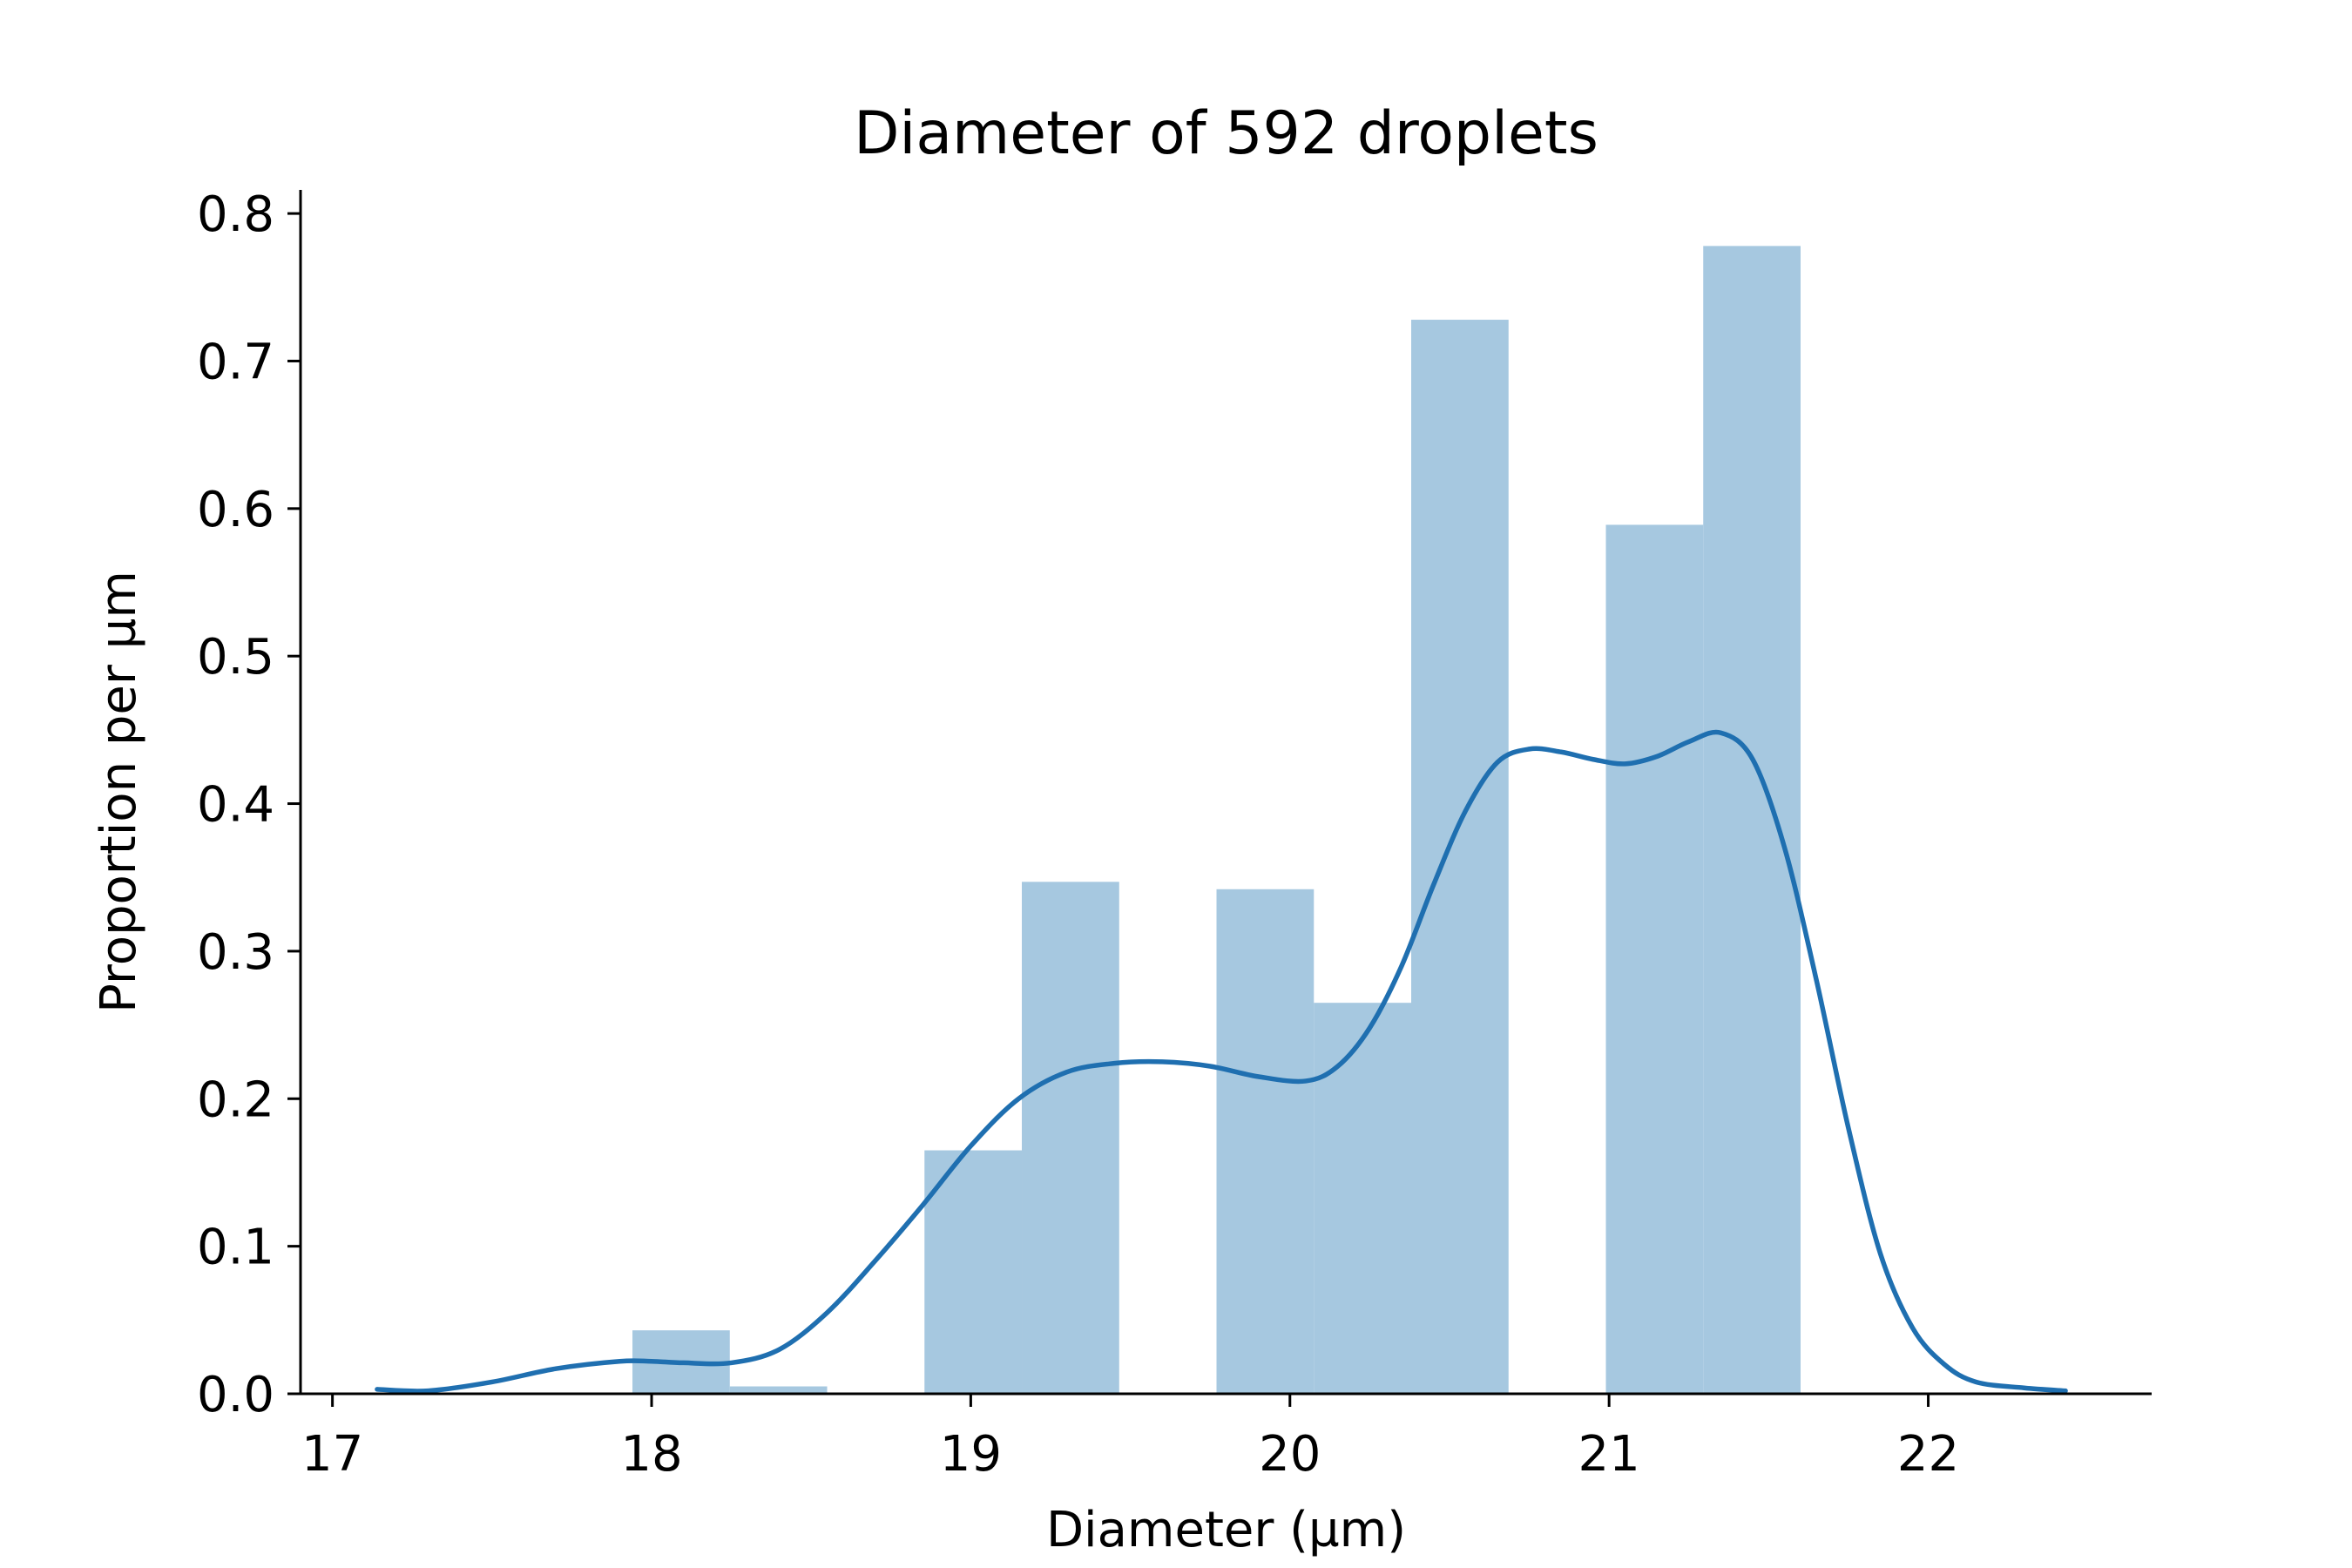  I want to click on y-tick-label-0.3: 0.3, so click(235, 953).